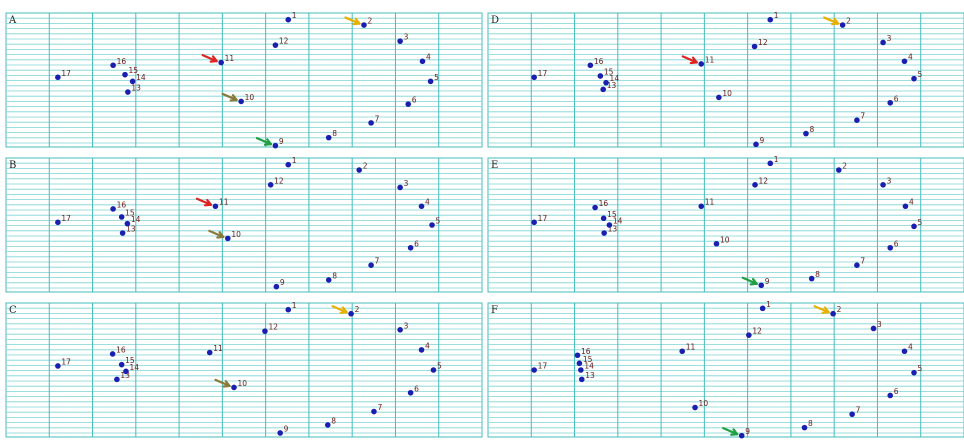 This screenshot has height=444, width=964. I want to click on point-16-dot, so click(590, 65).